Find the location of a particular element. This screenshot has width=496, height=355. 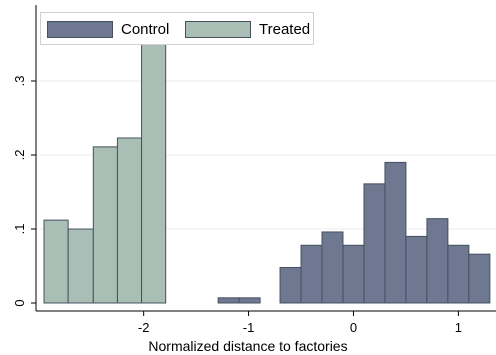

legend-item-treated: Treated is located at coordinates (247, 29).